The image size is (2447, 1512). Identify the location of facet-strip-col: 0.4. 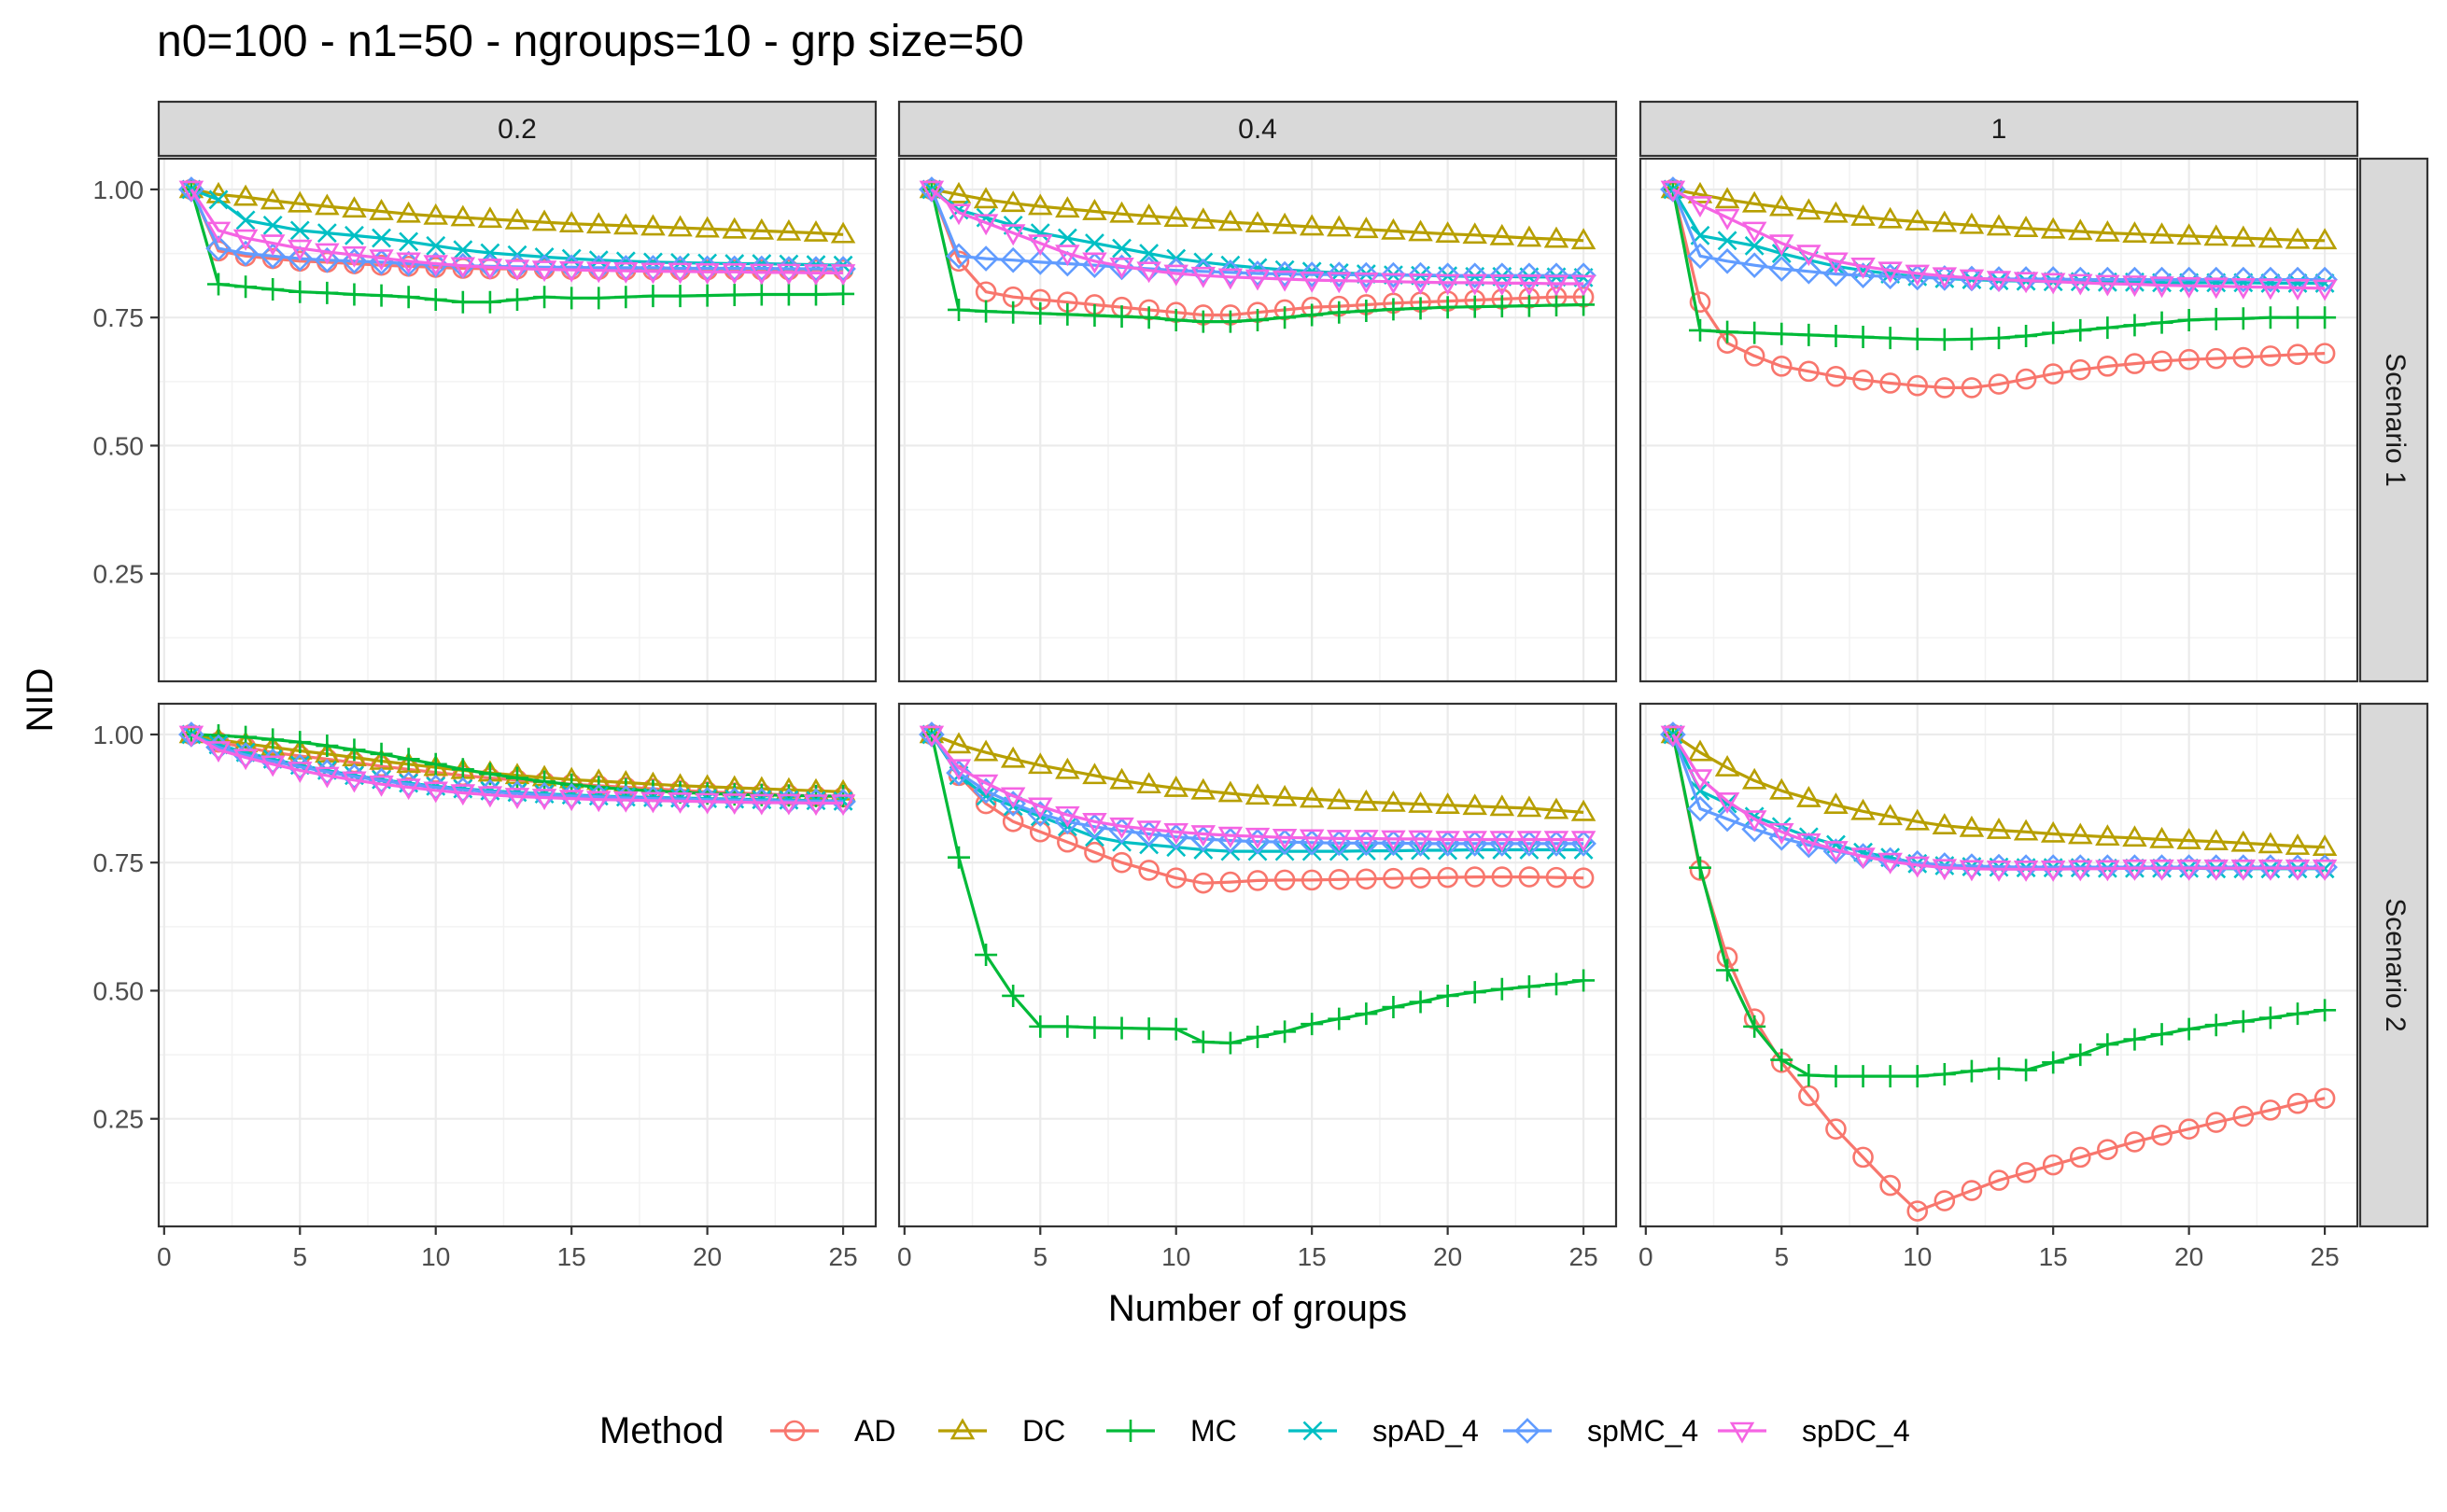
(1257, 129).